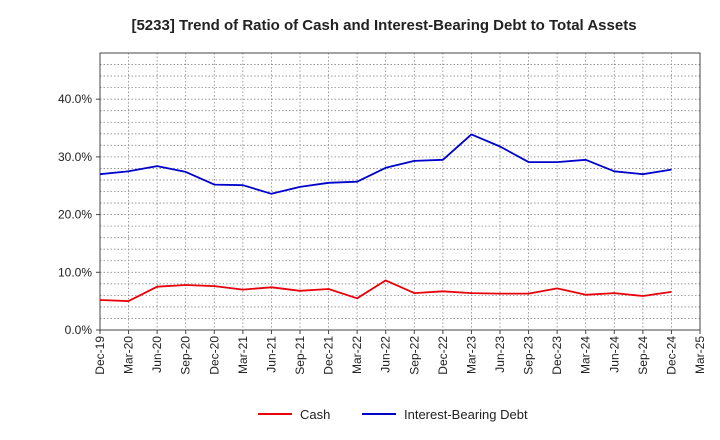  What do you see at coordinates (186, 355) in the screenshot?
I see `x-tick-label: Sep-20` at bounding box center [186, 355].